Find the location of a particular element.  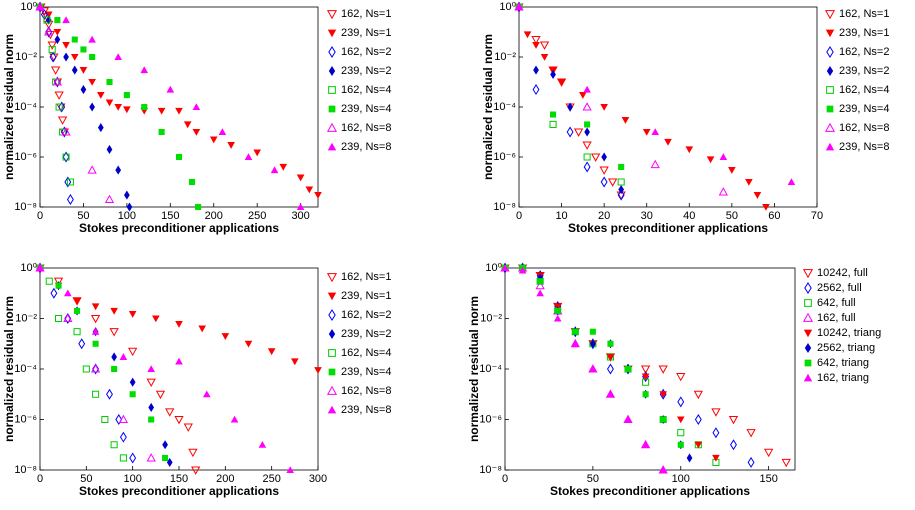

legend-label: 239, Ns=8 is located at coordinates (366, 410).